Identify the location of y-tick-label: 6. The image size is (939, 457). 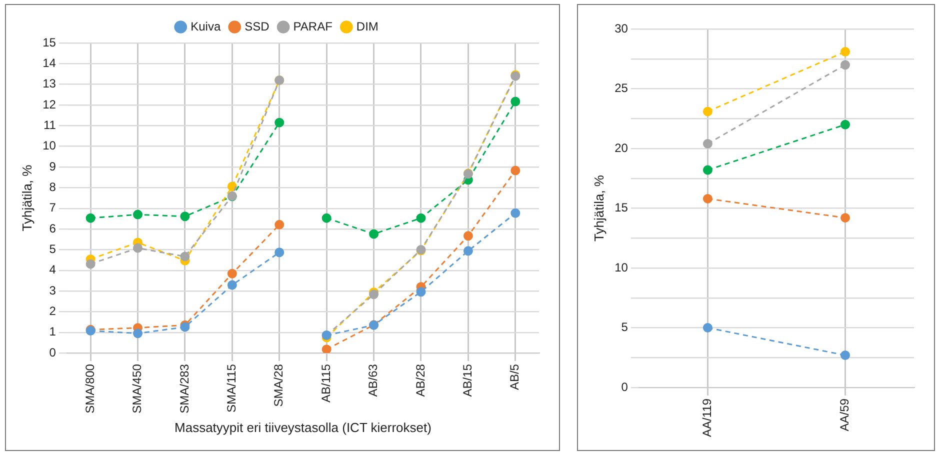
(52, 228).